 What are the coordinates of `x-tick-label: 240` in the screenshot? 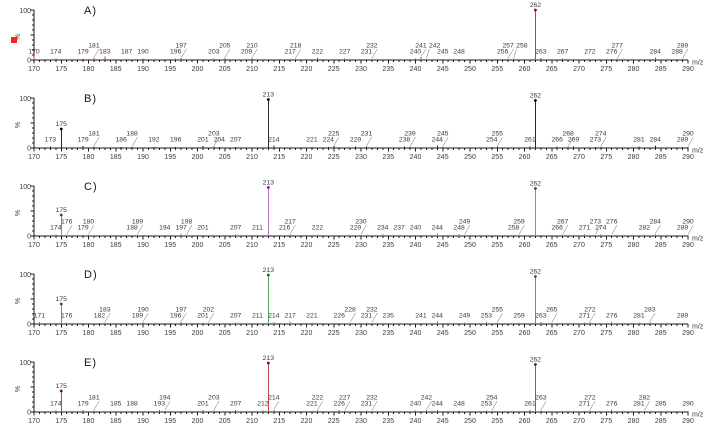 It's located at (416, 245).